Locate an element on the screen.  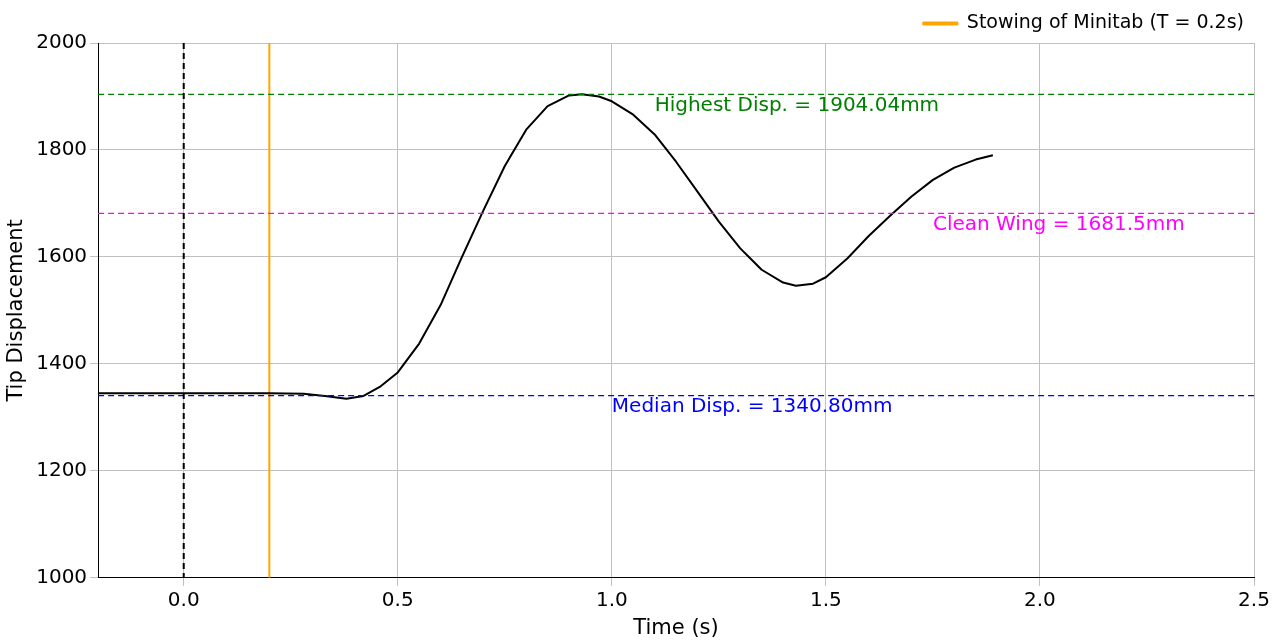
x-tick-label: 0.5 is located at coordinates (397, 599).